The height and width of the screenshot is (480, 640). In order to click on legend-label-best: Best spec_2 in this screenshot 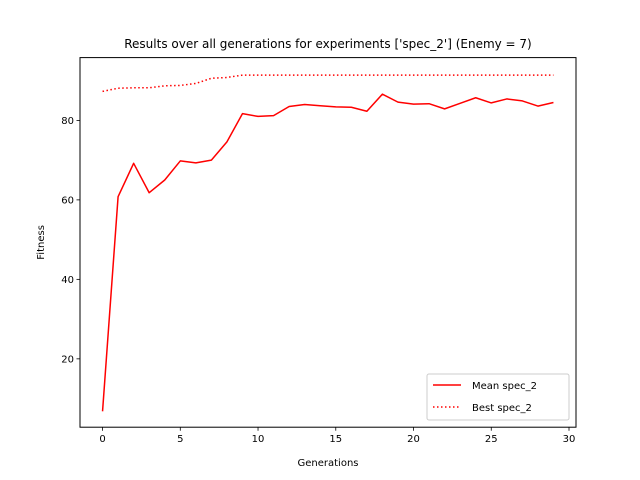, I will do `click(502, 408)`.